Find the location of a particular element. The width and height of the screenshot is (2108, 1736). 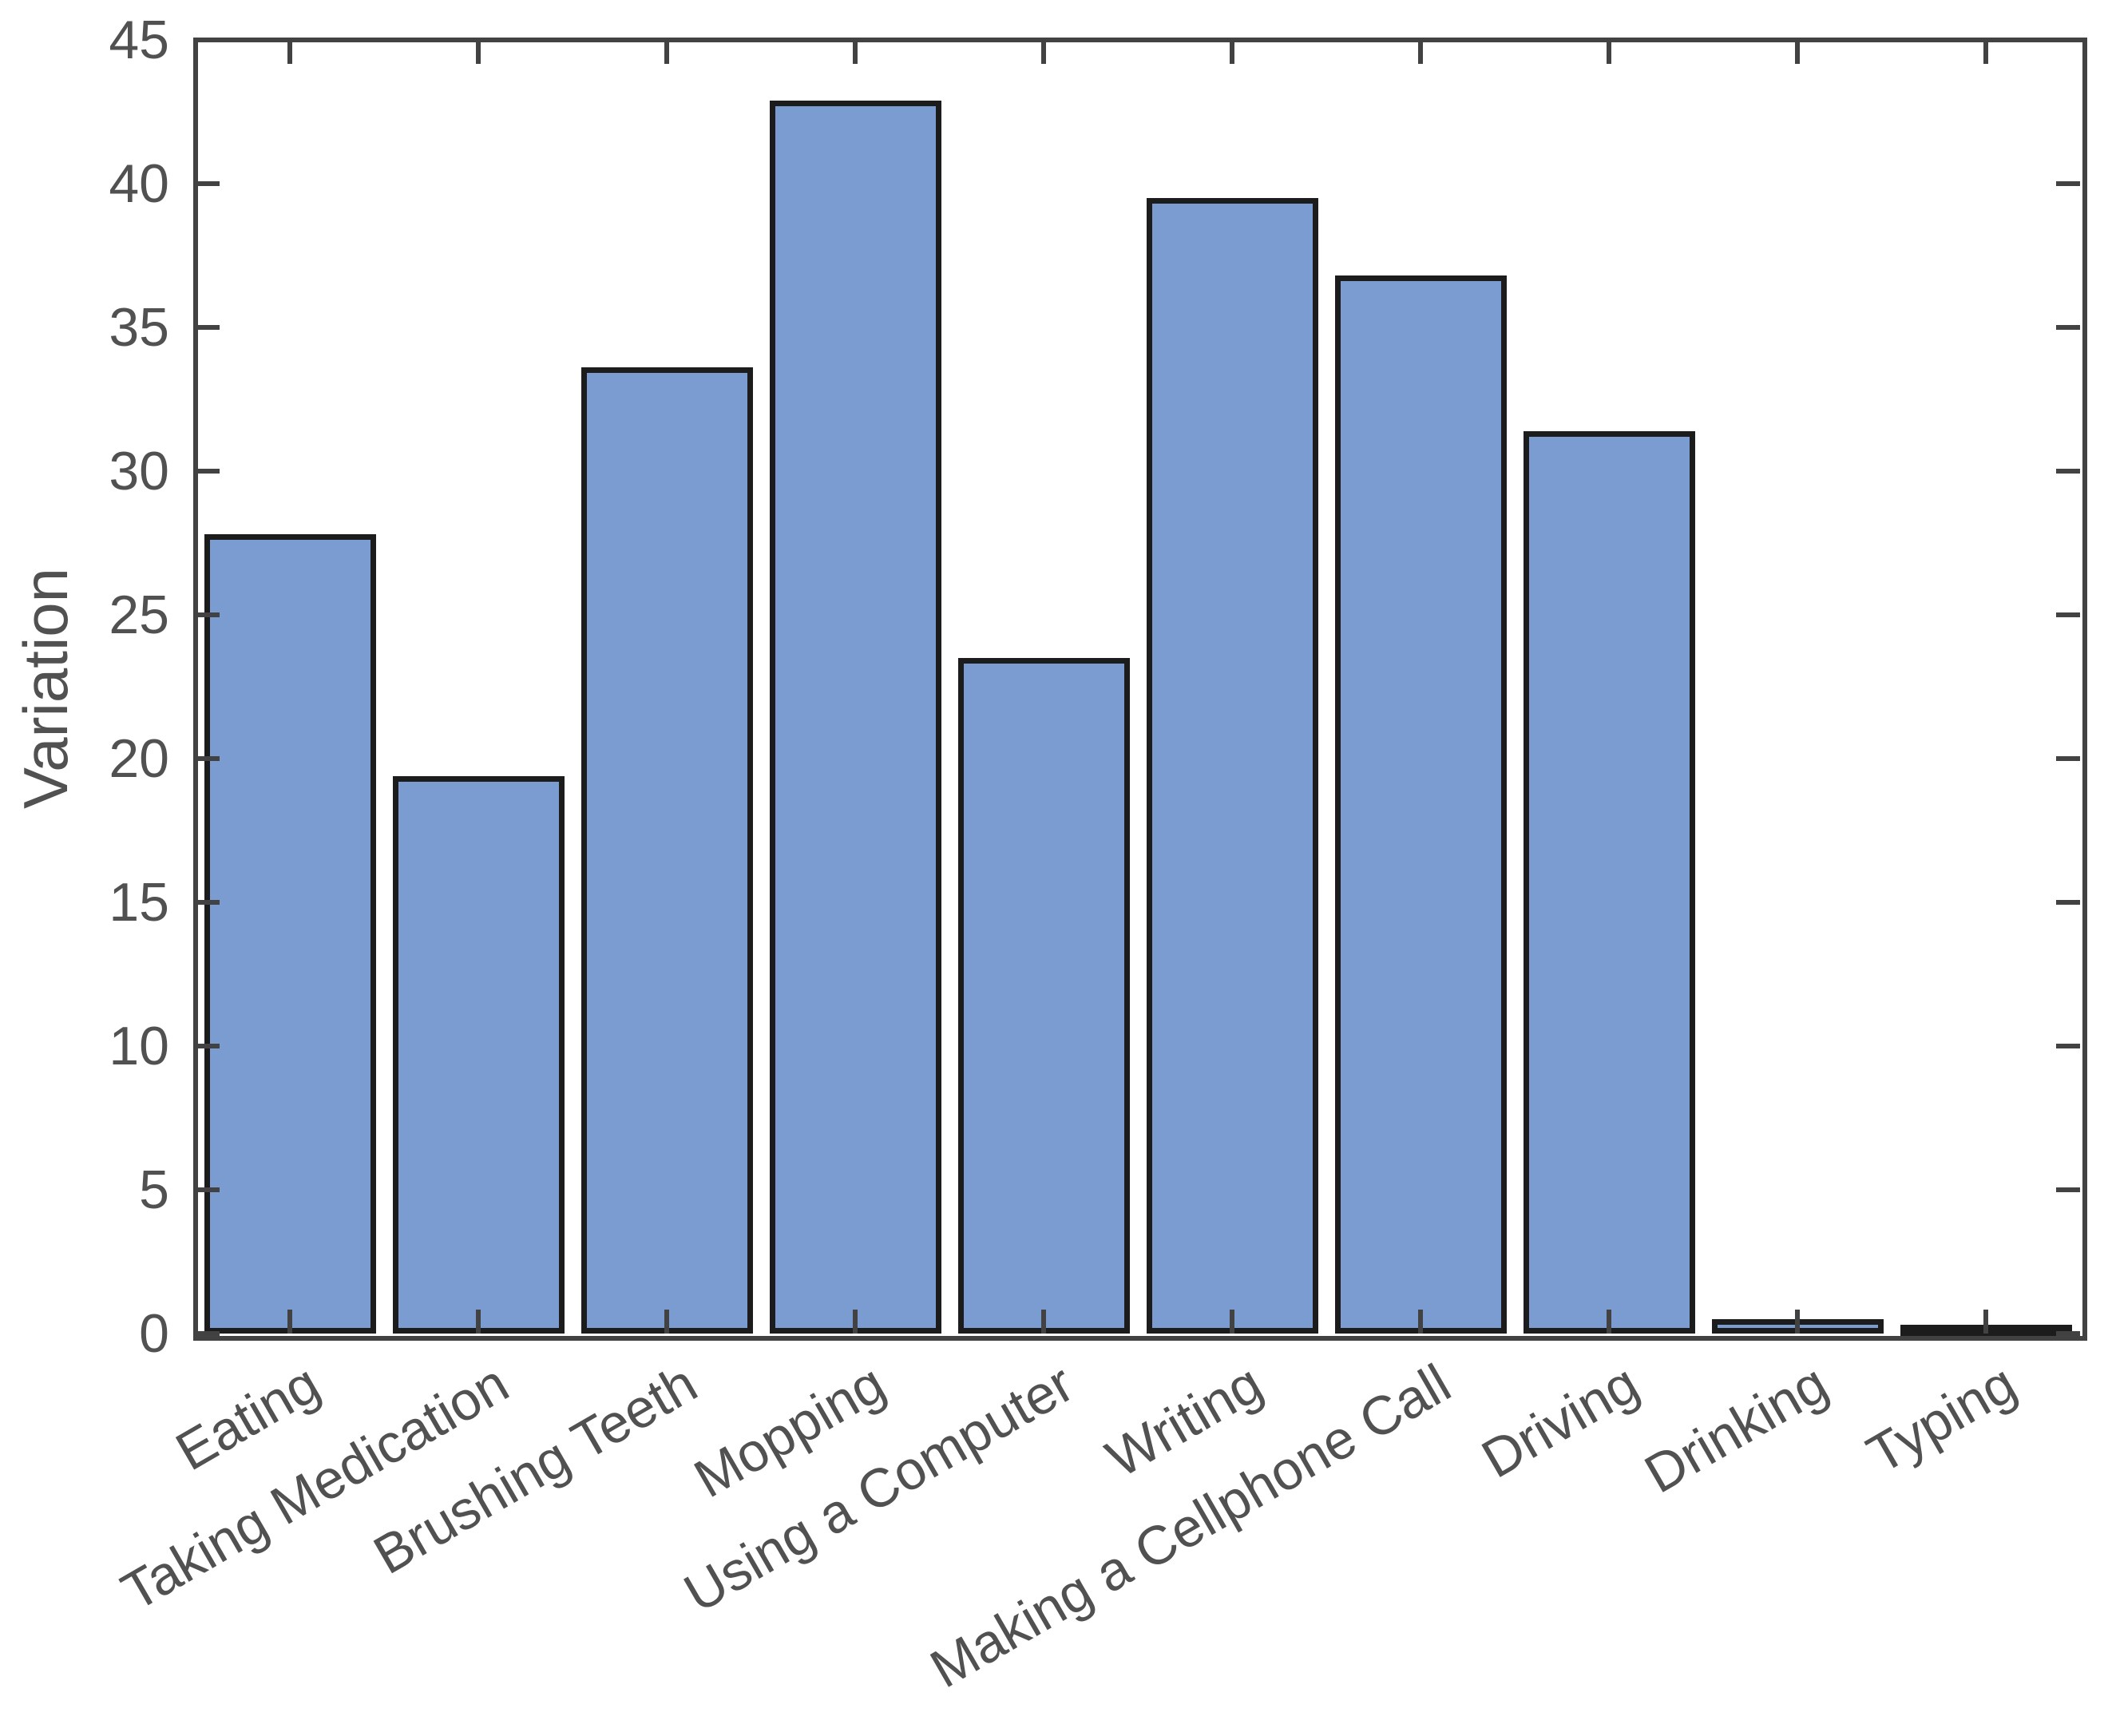

y-tick-label: 5 is located at coordinates (154, 1189).